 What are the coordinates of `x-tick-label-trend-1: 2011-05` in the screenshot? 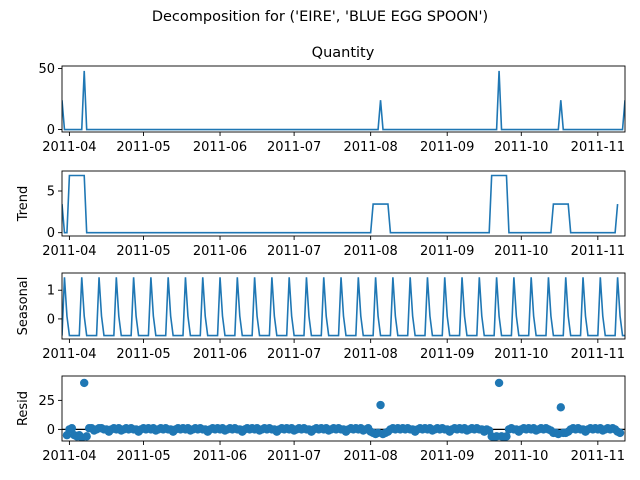 It's located at (143, 251).